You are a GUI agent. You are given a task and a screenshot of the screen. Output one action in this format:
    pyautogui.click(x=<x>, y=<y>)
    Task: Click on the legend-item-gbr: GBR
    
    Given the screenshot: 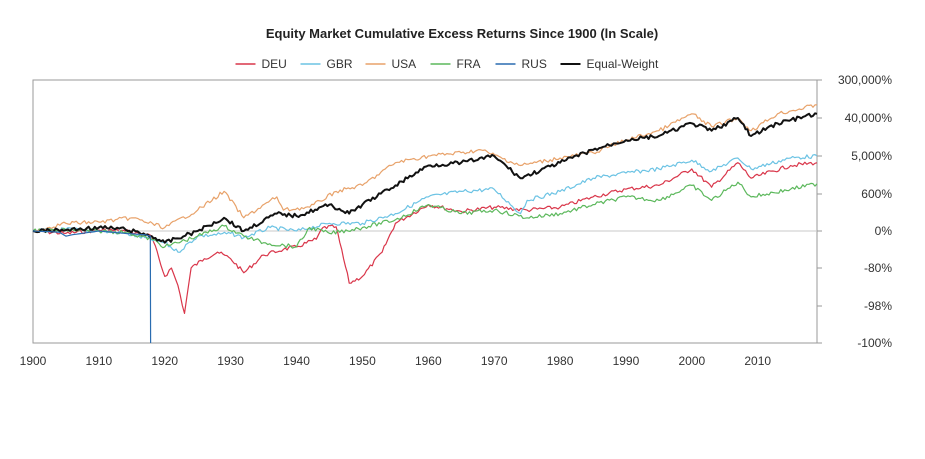 What is the action you would take?
    pyautogui.click(x=326, y=64)
    